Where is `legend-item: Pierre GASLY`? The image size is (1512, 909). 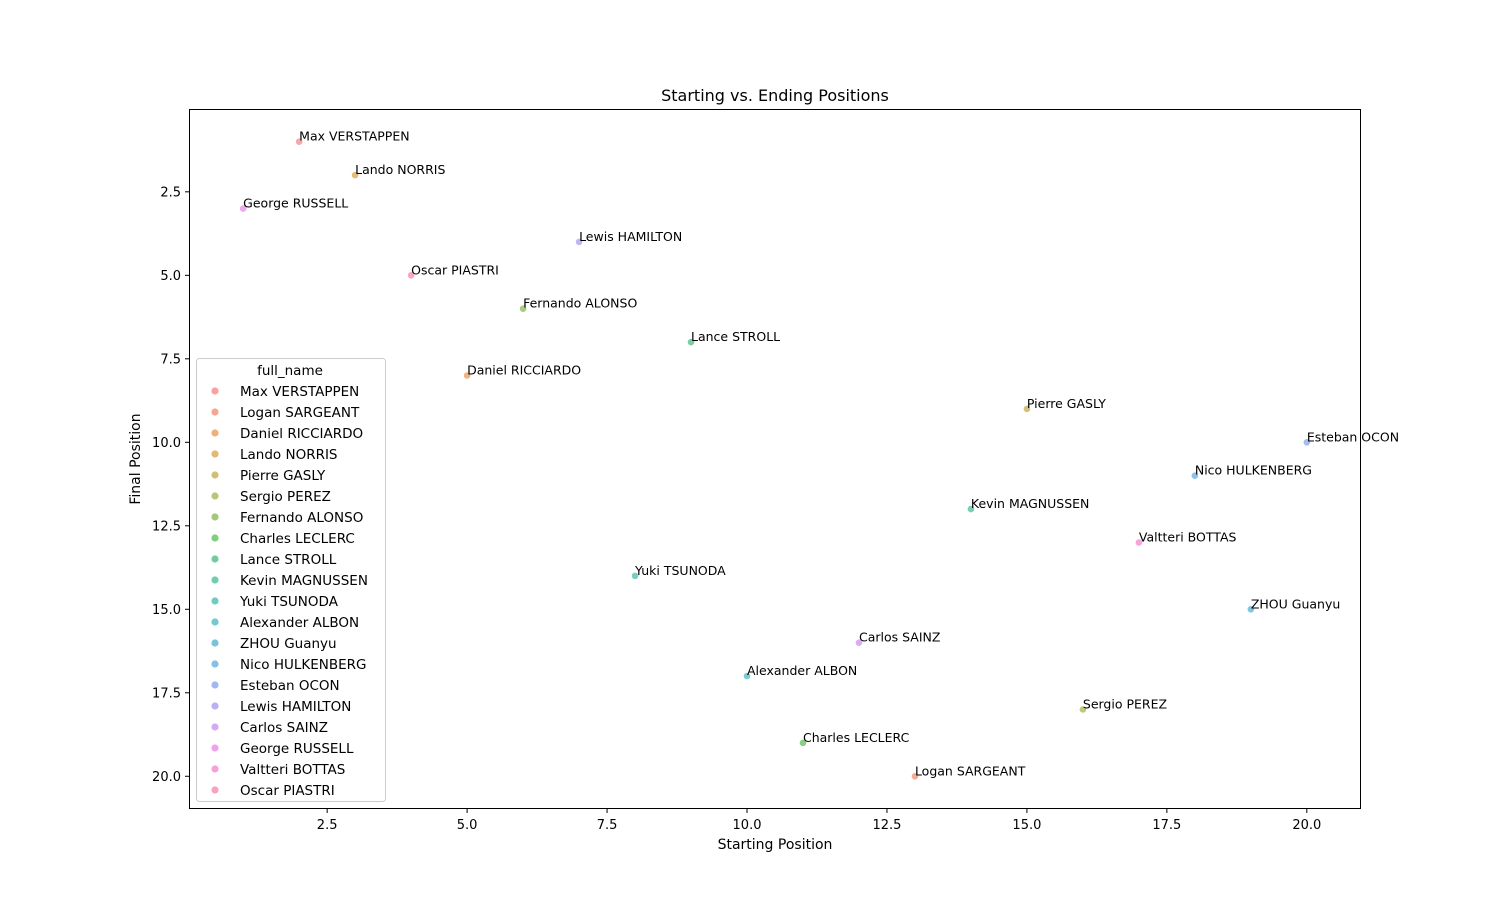 legend-item: Pierre GASLY is located at coordinates (268, 476).